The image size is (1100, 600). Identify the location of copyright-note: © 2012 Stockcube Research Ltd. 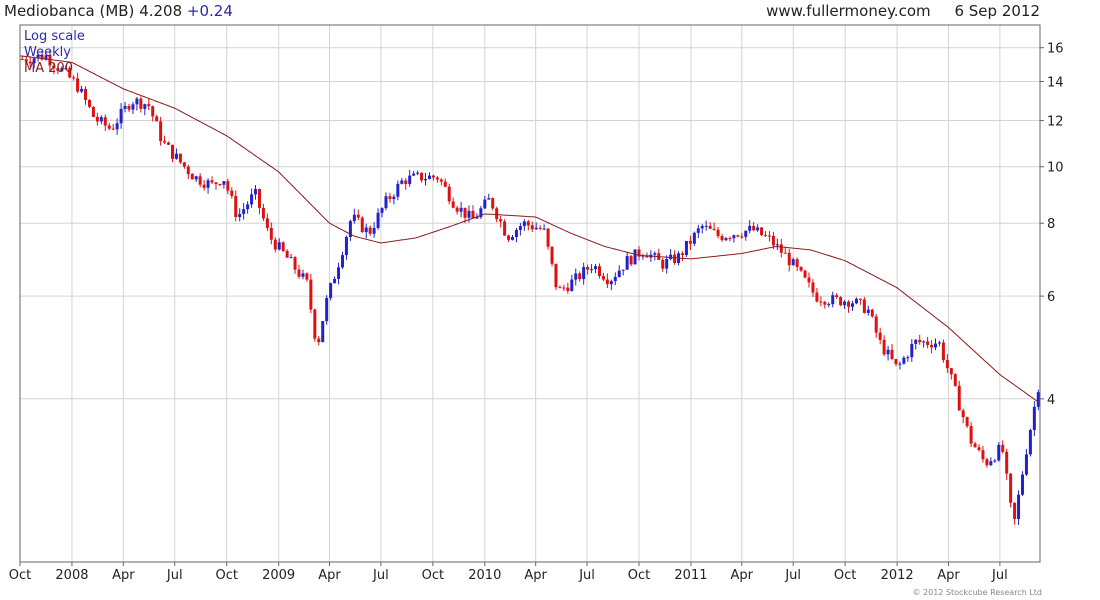
(977, 592).